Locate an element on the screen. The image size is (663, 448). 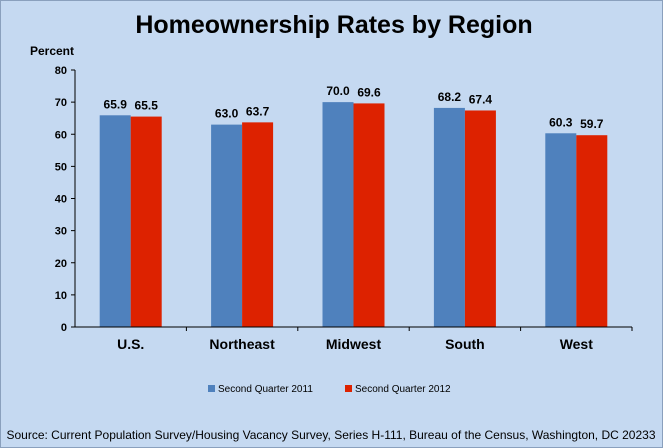
chart-title: Homeownership Rates by Region is located at coordinates (333, 25).